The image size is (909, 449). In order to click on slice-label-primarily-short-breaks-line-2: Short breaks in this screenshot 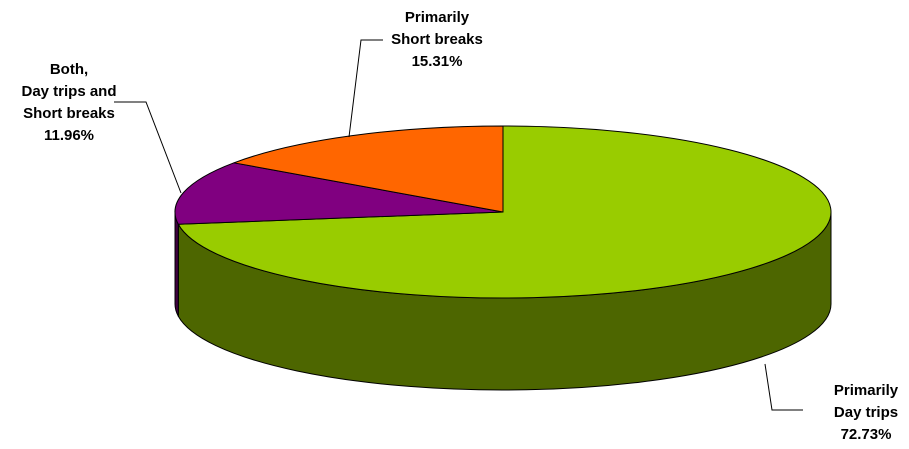, I will do `click(437, 39)`.